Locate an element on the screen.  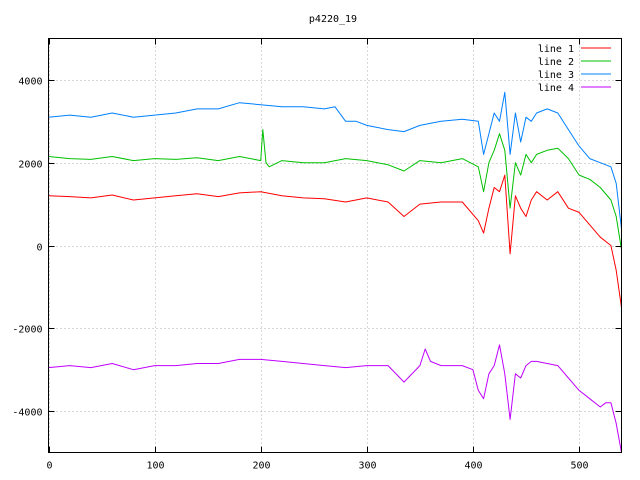
legend-label-1: line 1 is located at coordinates (556, 49).